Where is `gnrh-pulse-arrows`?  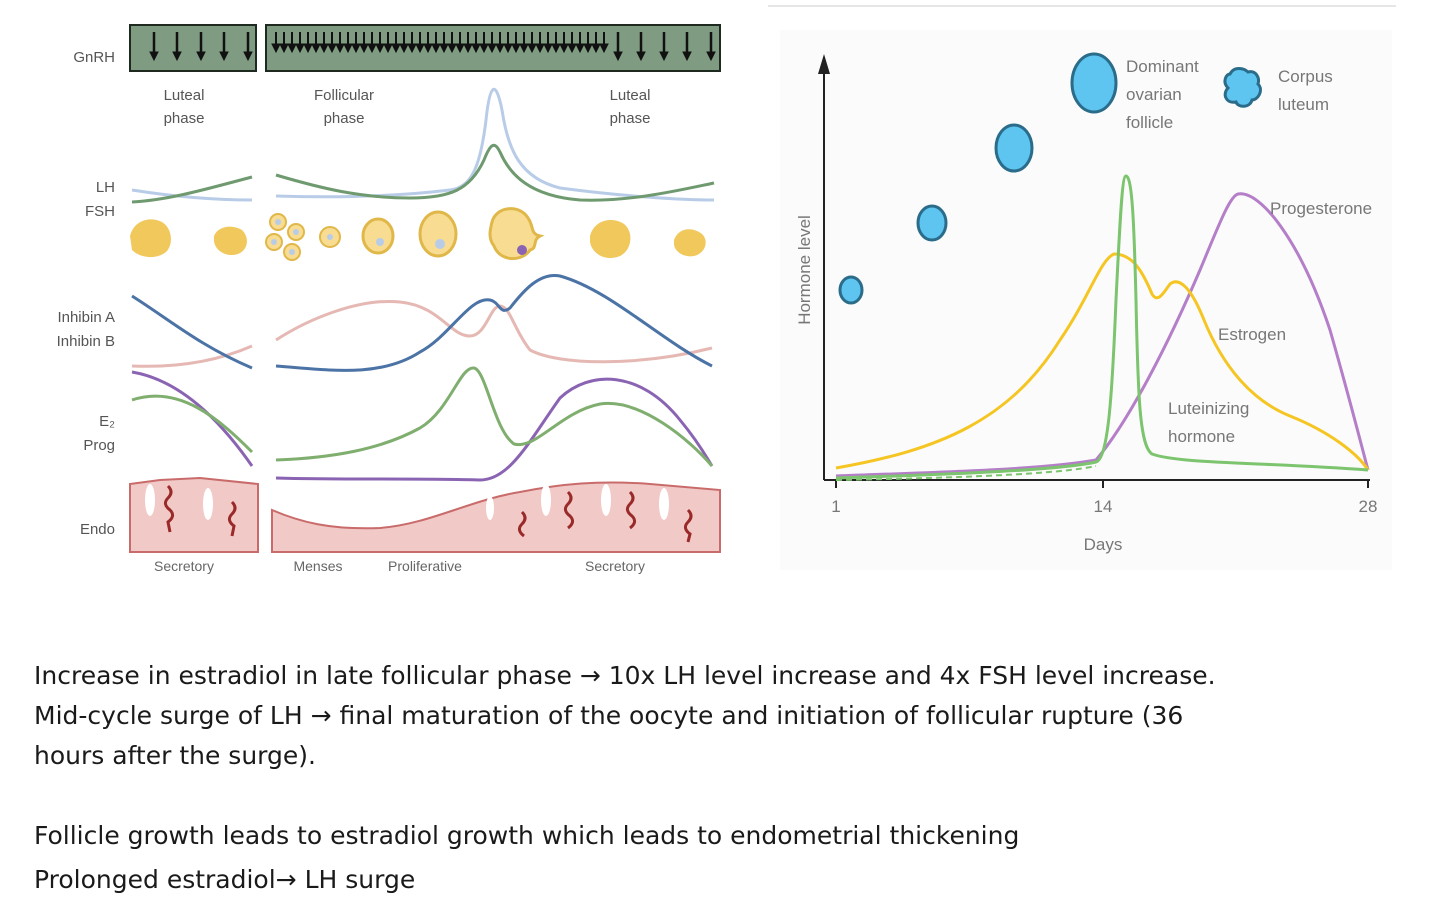
gnrh-pulse-arrows is located at coordinates (432, 47).